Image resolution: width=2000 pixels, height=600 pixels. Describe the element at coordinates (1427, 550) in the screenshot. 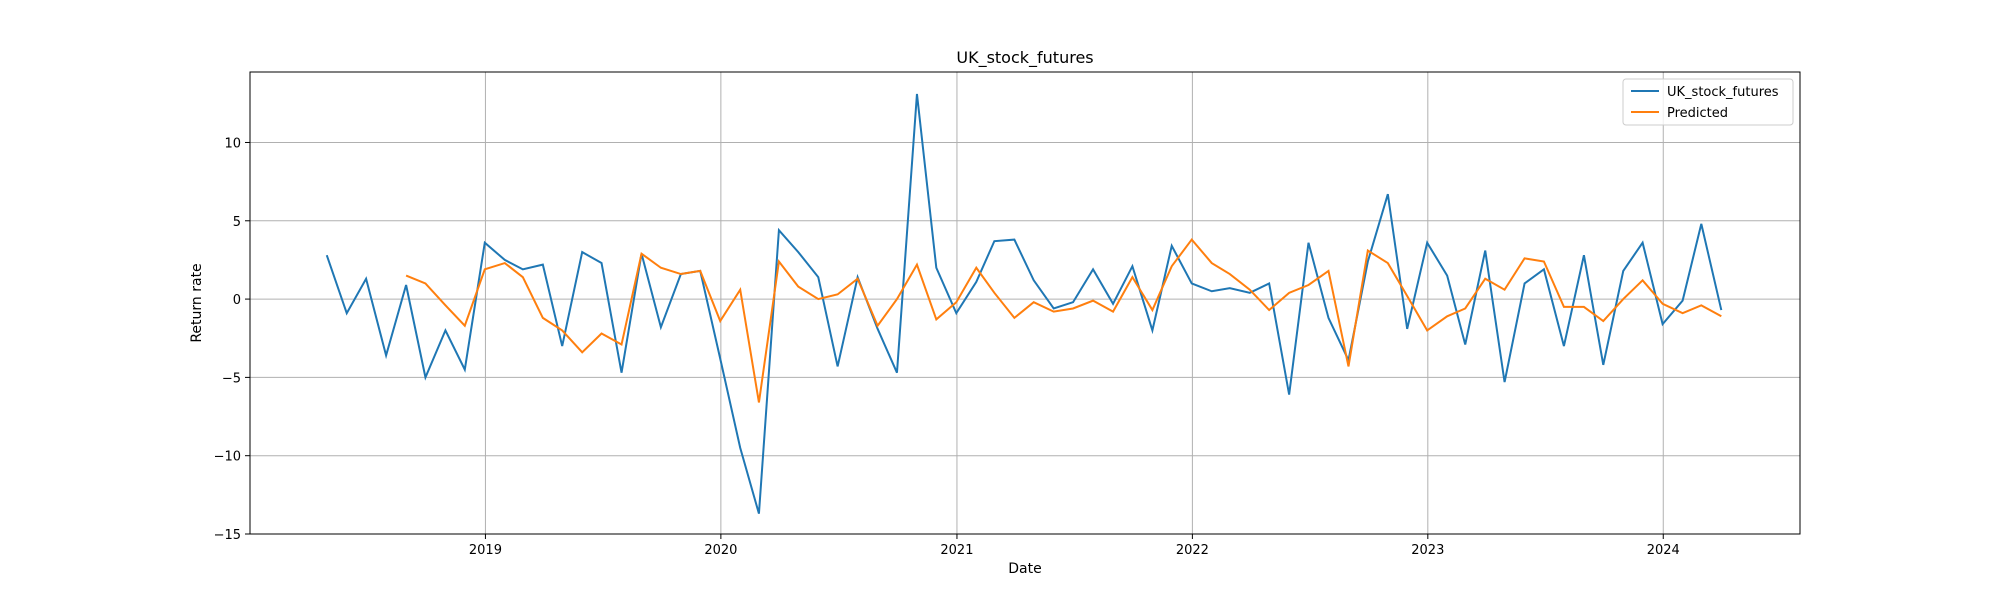

I see `x-tick-label: 2023` at that location.